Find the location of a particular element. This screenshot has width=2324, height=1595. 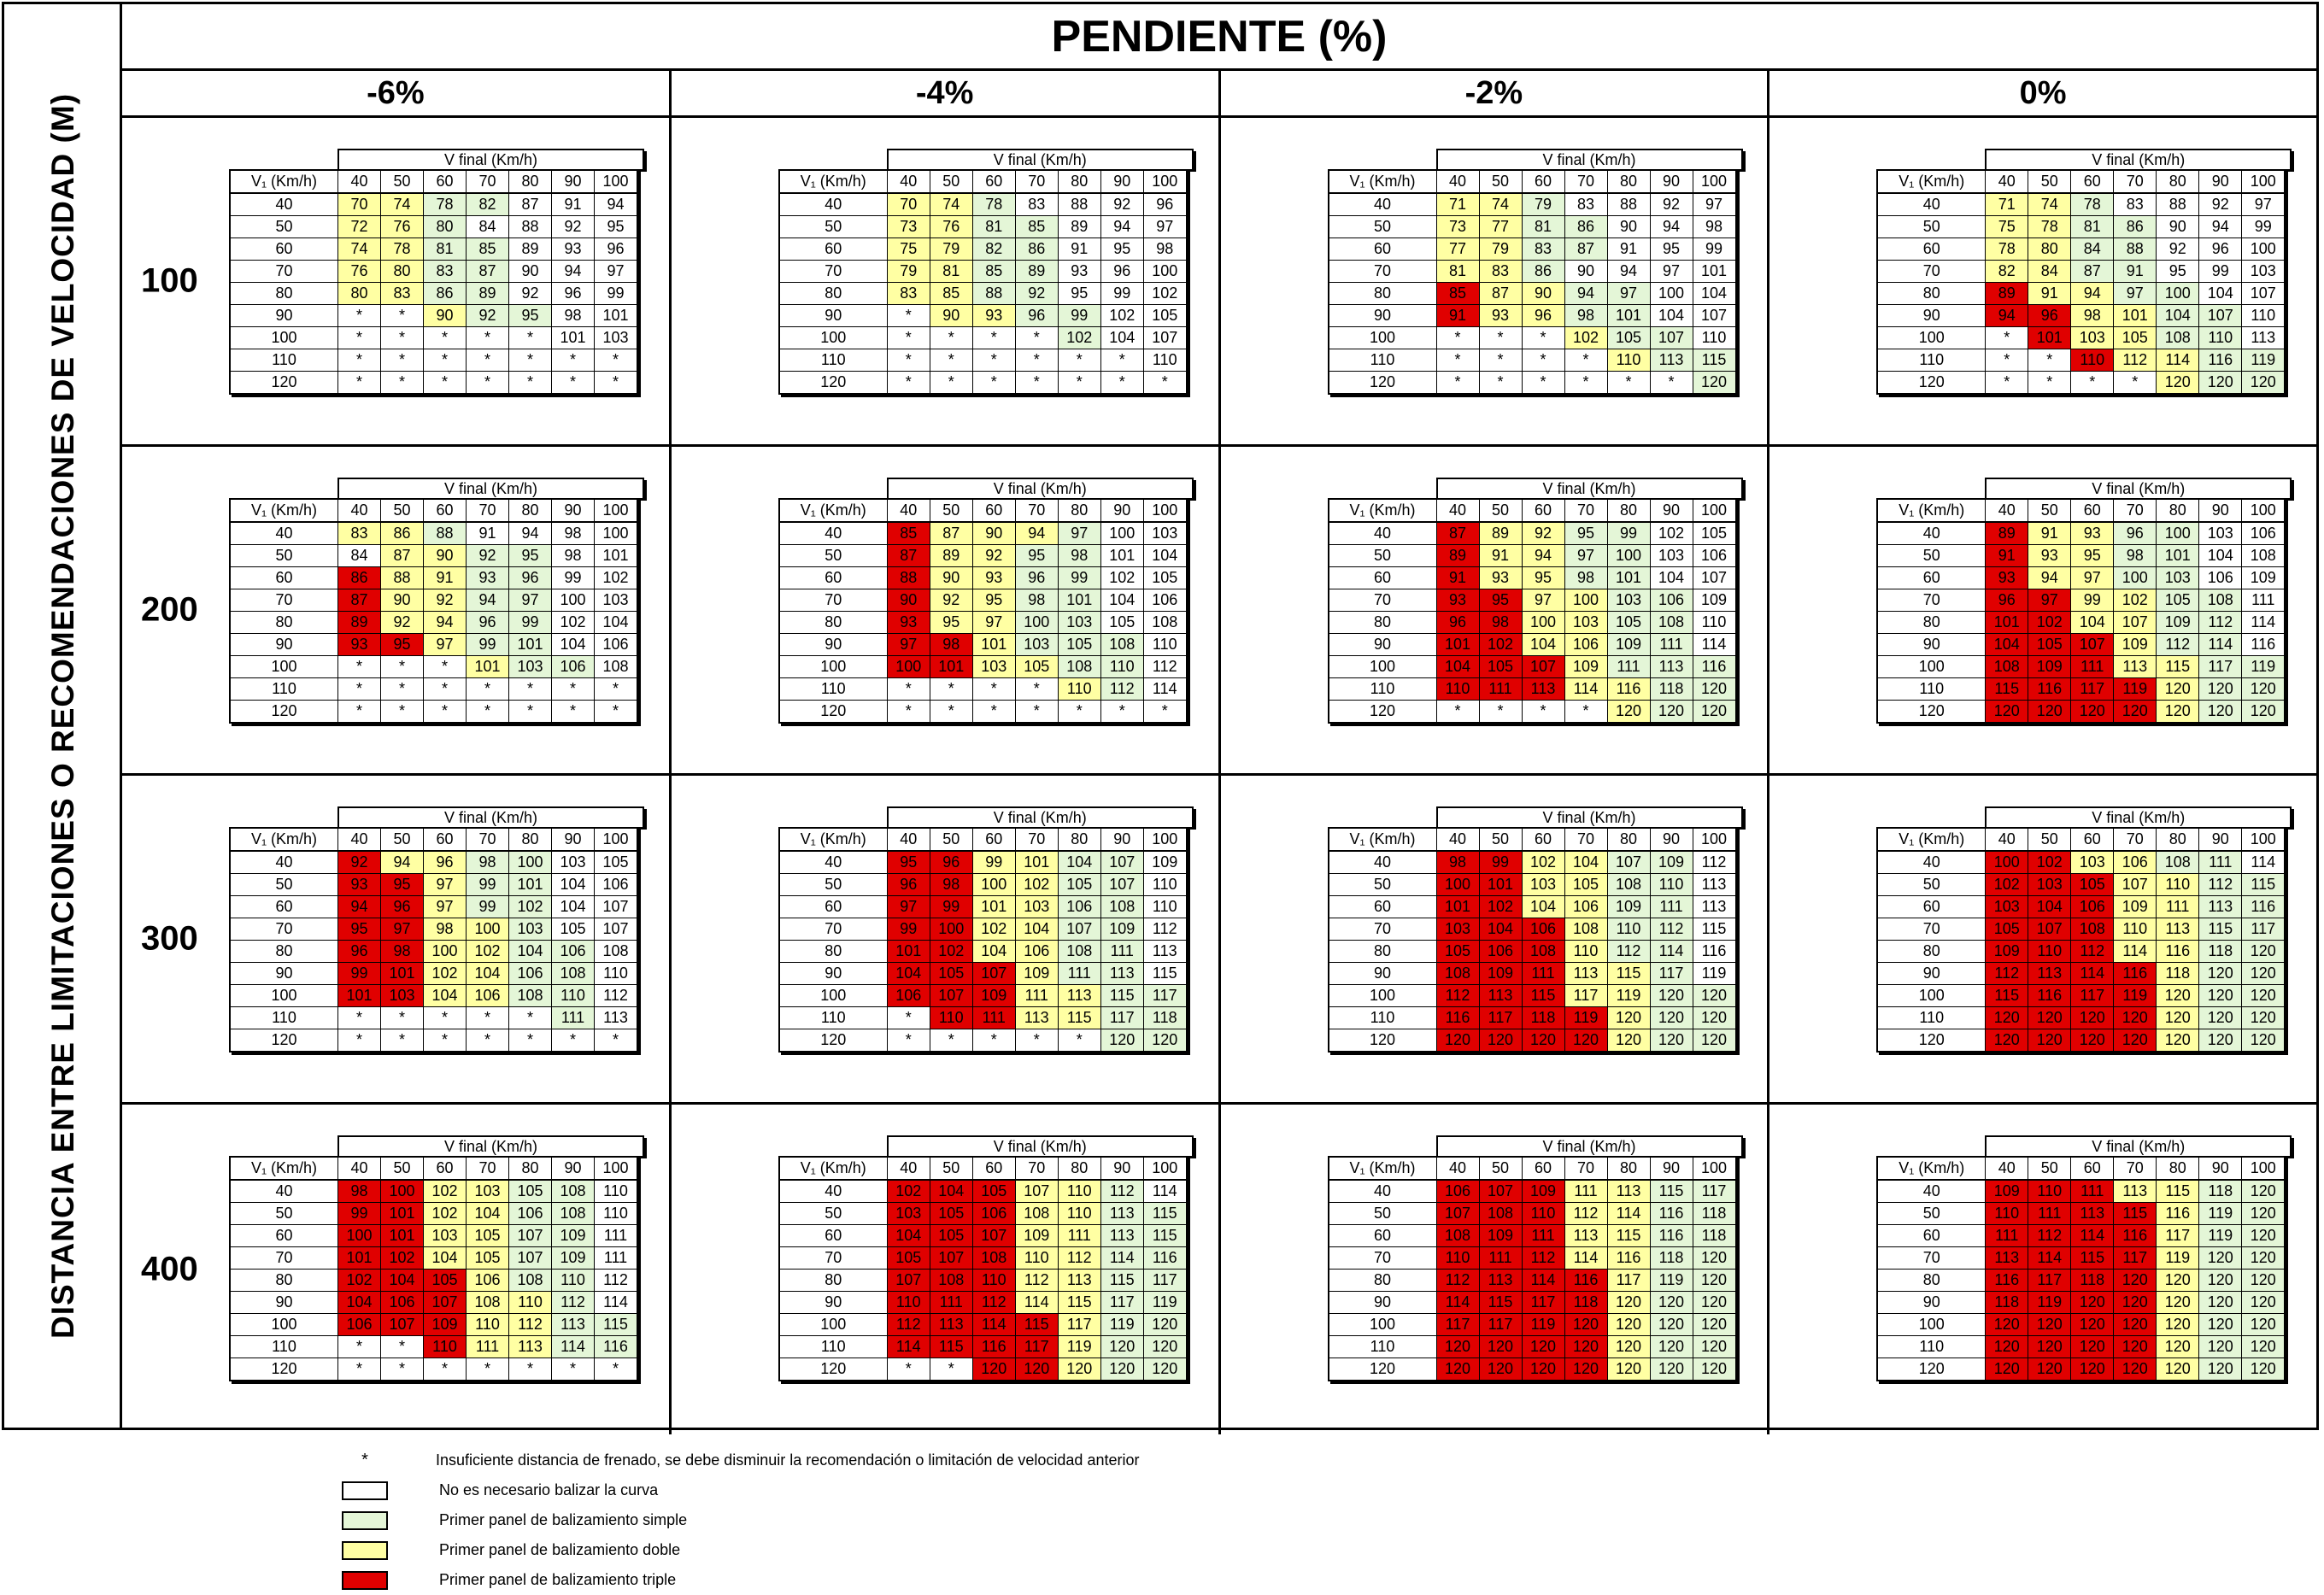

initial-speed-label: 70 is located at coordinates (283, 600).